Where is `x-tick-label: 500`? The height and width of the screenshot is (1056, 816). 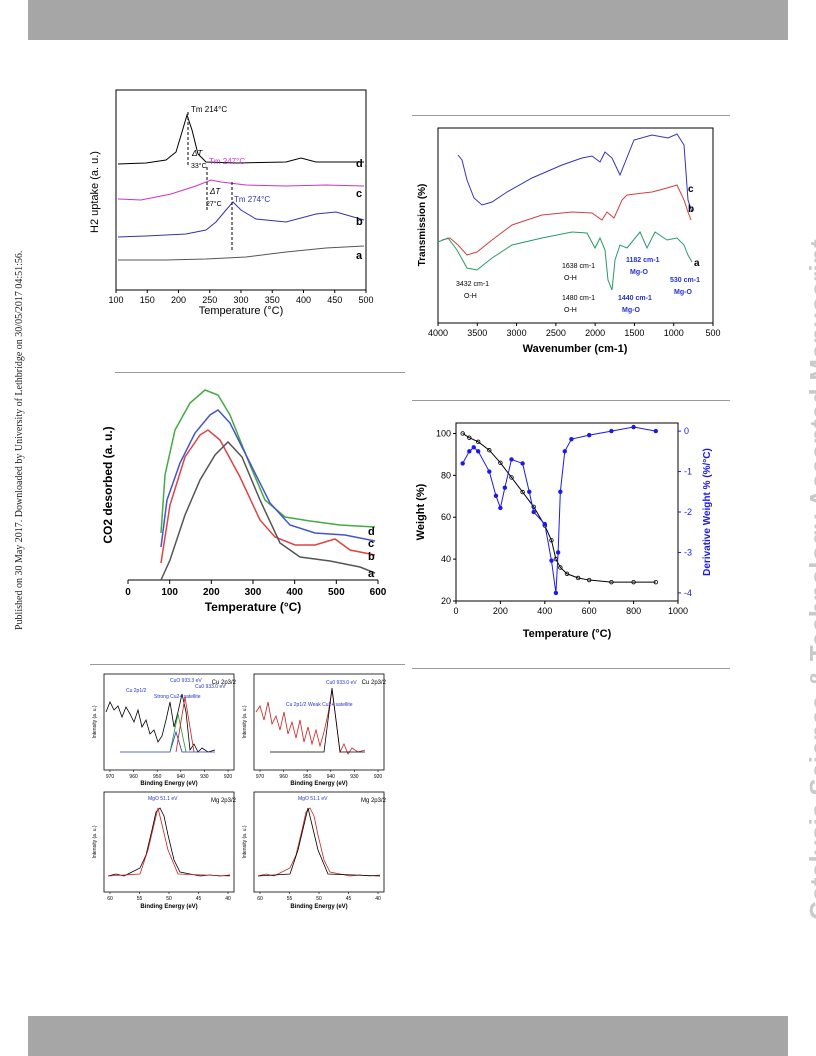 x-tick-label: 500 is located at coordinates (336, 592).